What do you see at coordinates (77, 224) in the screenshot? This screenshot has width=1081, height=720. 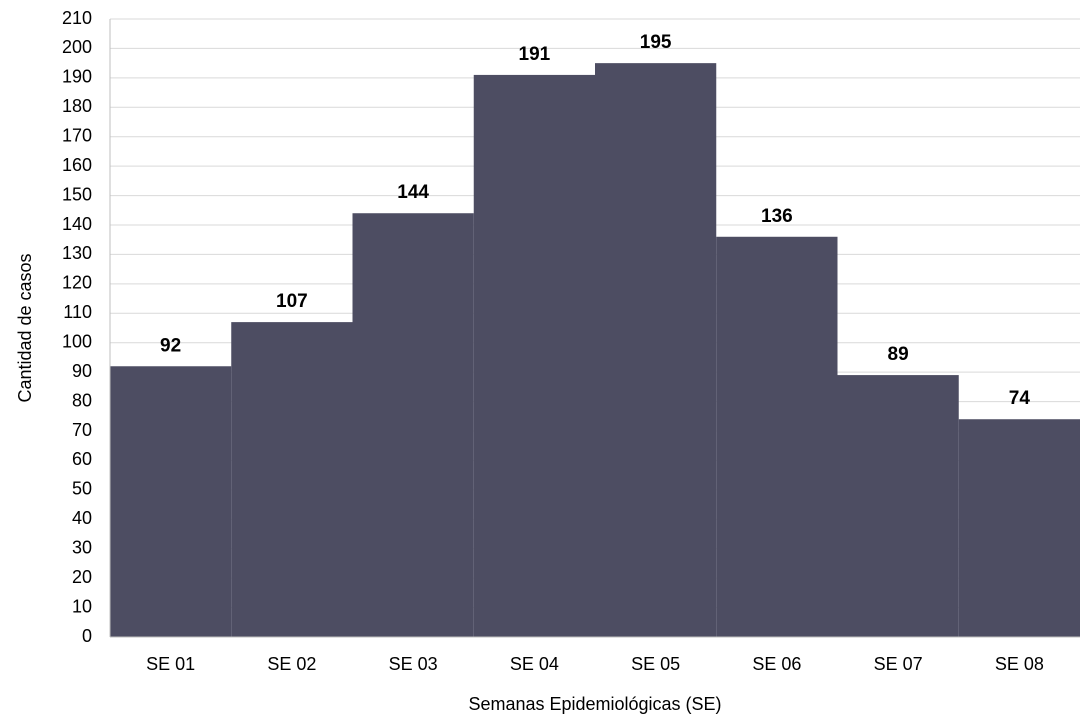 I see `y-tick-label: 140` at bounding box center [77, 224].